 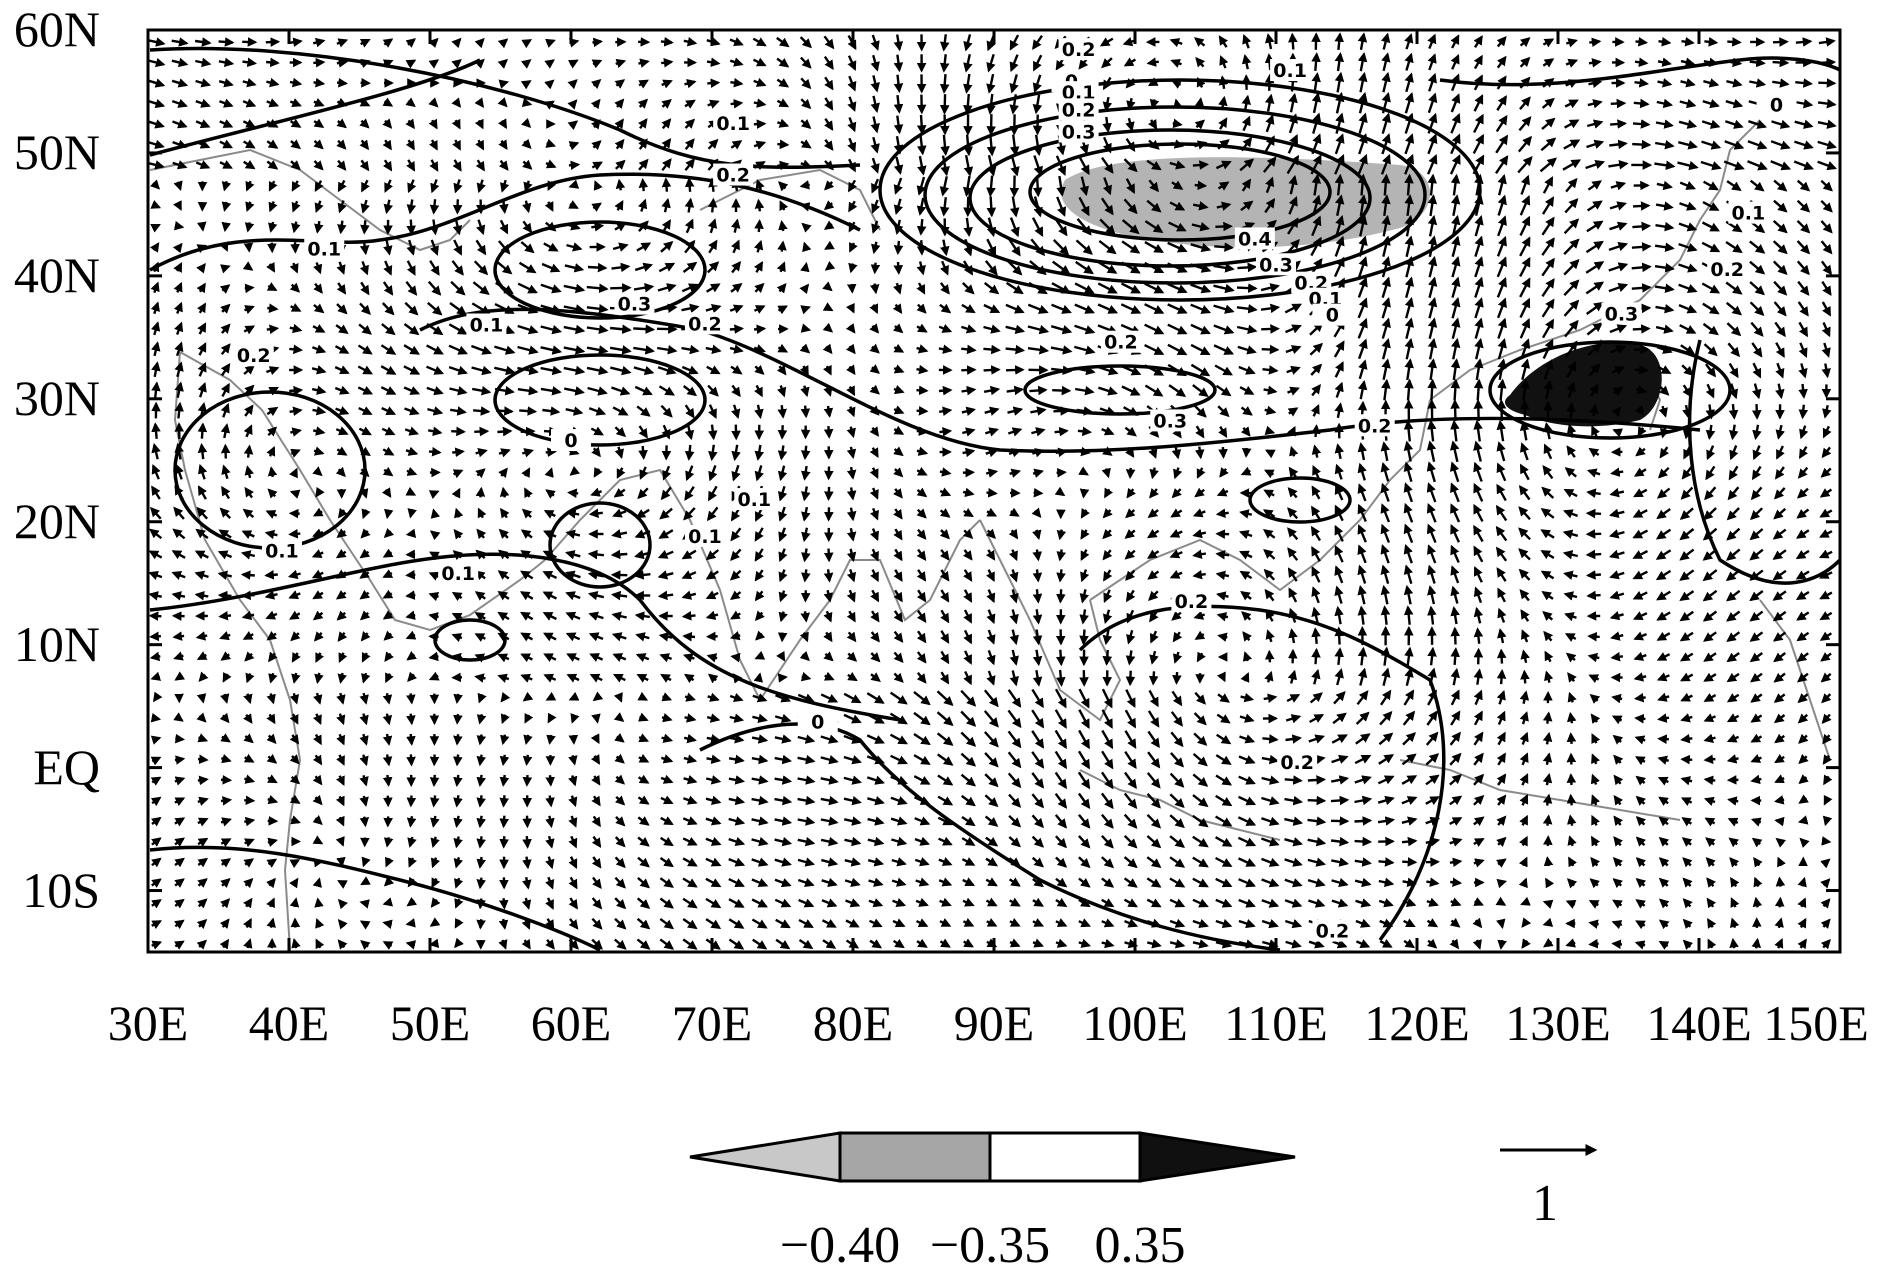 What do you see at coordinates (1255, 239) in the screenshot?
I see `contour-label: 0.4` at bounding box center [1255, 239].